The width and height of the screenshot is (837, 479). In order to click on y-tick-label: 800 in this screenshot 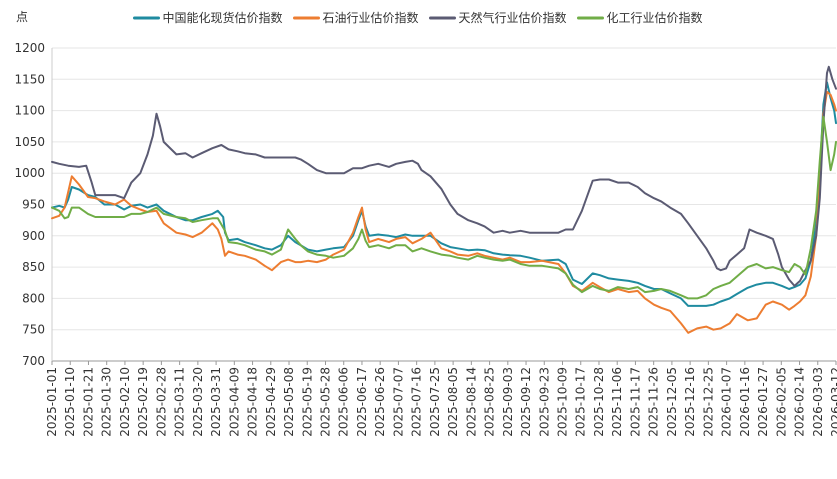, I will do `click(33, 298)`.